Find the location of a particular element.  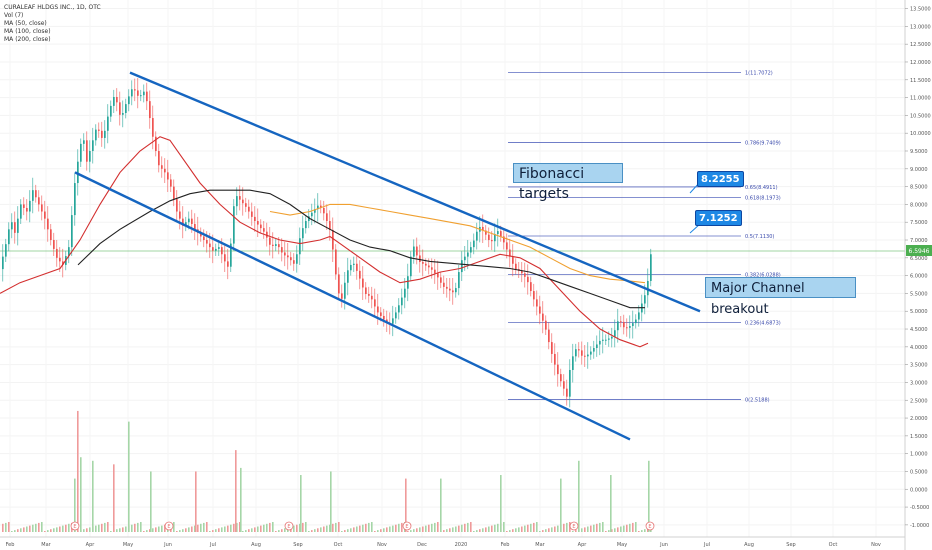

ma200-indicator: MA (200, close) is located at coordinates (27, 39).